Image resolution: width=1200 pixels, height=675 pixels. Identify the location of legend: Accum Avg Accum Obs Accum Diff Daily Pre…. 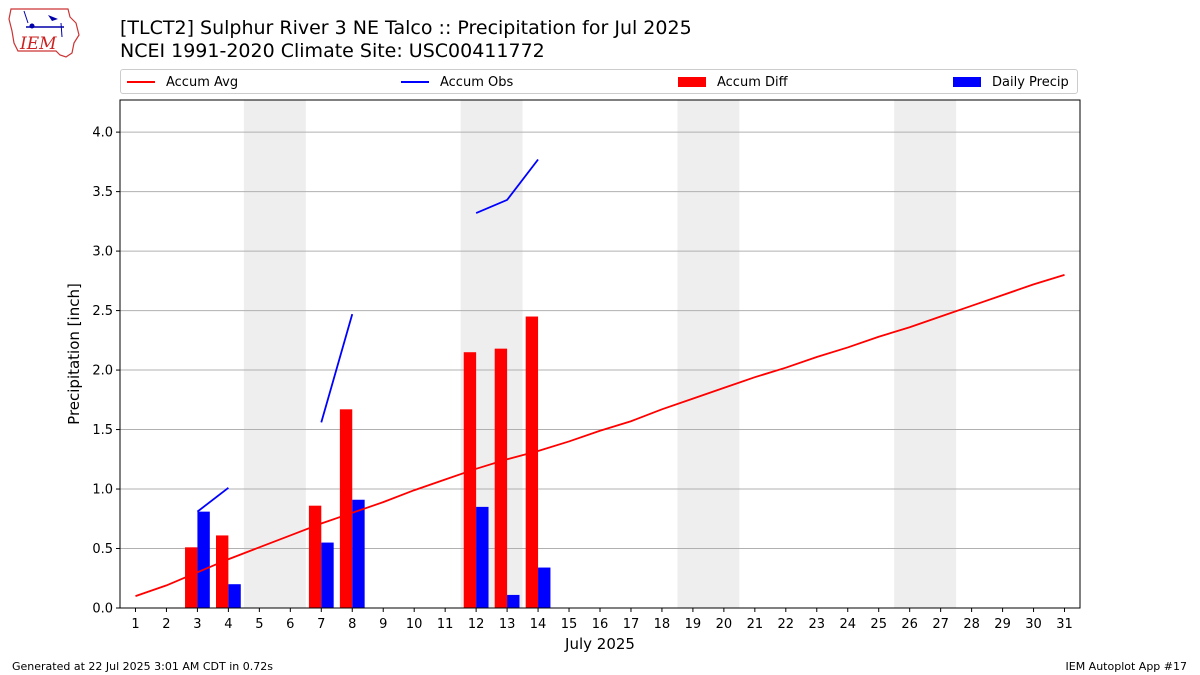
(599, 81).